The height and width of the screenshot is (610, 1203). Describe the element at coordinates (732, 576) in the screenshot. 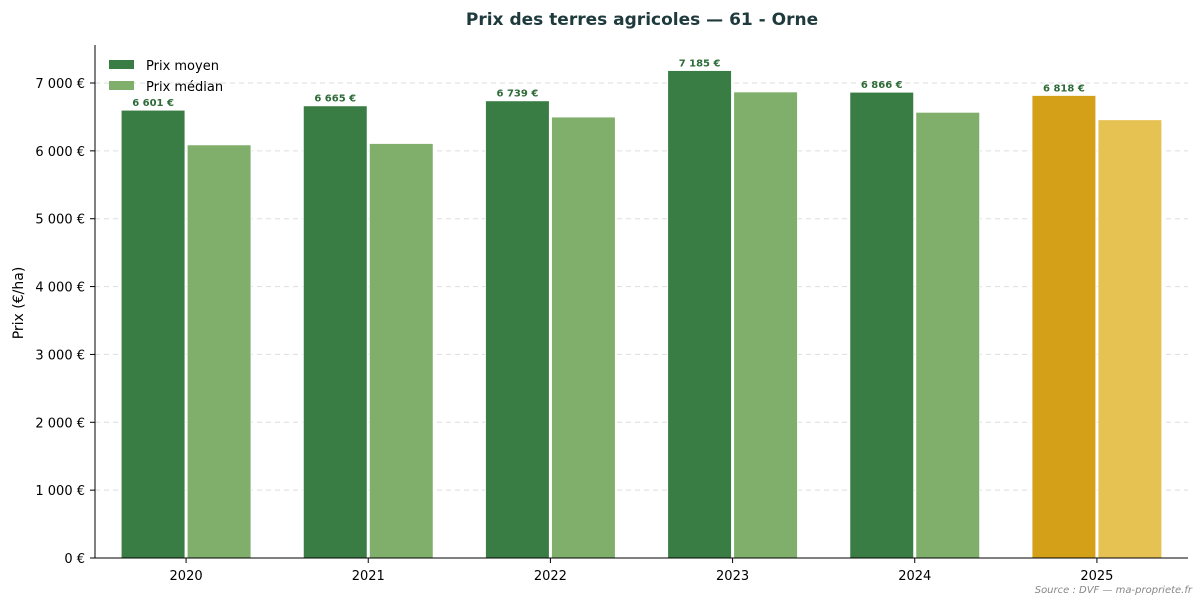

I see `x-tick-label: 2023` at that location.